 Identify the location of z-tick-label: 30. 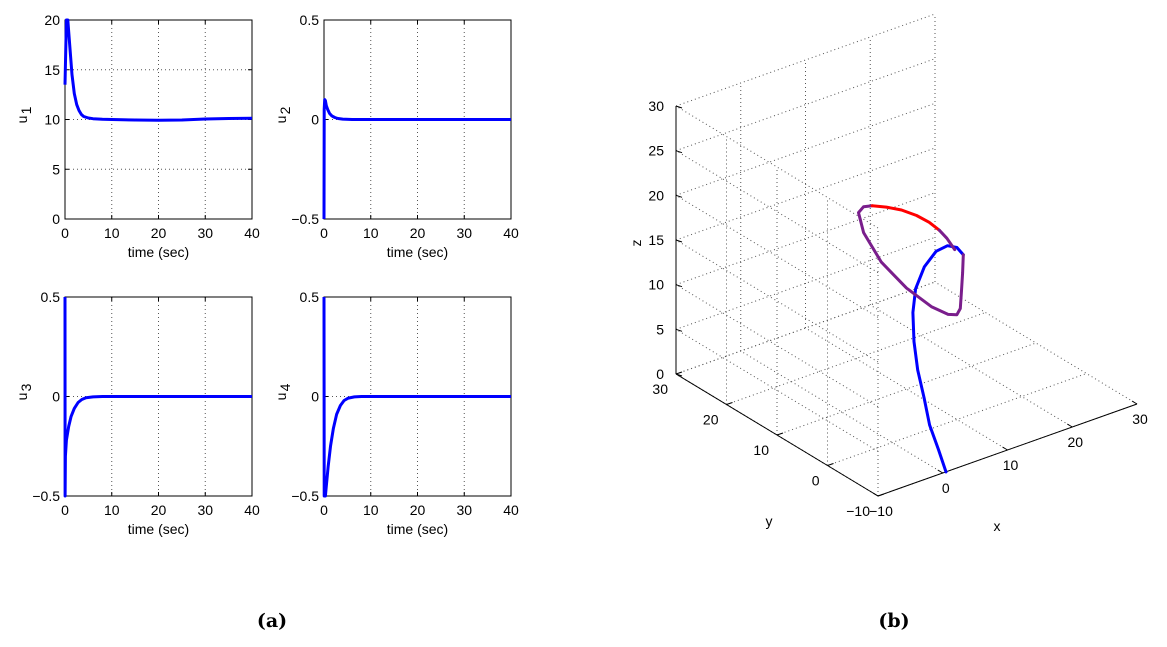
(656, 106).